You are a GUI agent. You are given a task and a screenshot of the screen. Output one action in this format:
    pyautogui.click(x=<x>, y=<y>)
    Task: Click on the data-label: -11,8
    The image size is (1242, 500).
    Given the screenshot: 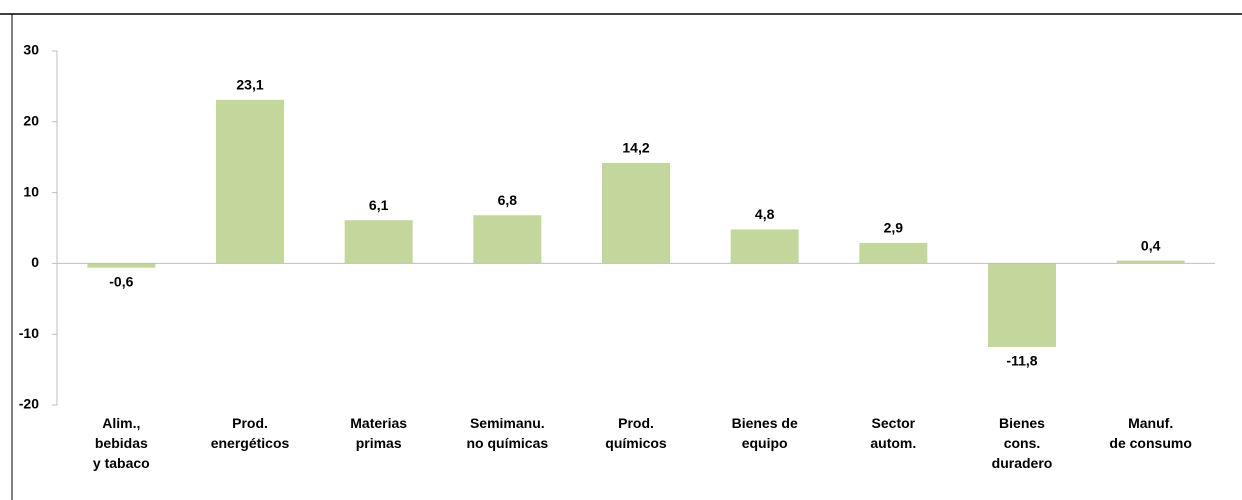 What is the action you would take?
    pyautogui.click(x=1021, y=361)
    